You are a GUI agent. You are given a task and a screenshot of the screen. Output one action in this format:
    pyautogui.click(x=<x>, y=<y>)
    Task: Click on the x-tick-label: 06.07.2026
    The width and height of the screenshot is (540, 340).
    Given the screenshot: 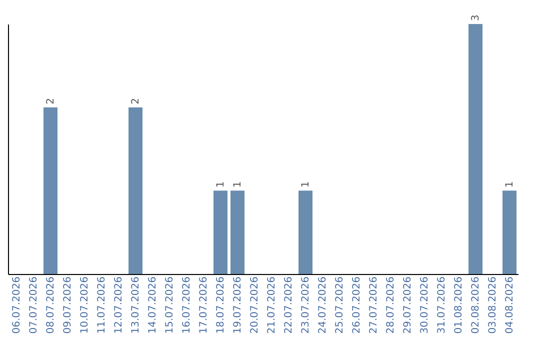 What is the action you would take?
    pyautogui.click(x=17, y=305)
    